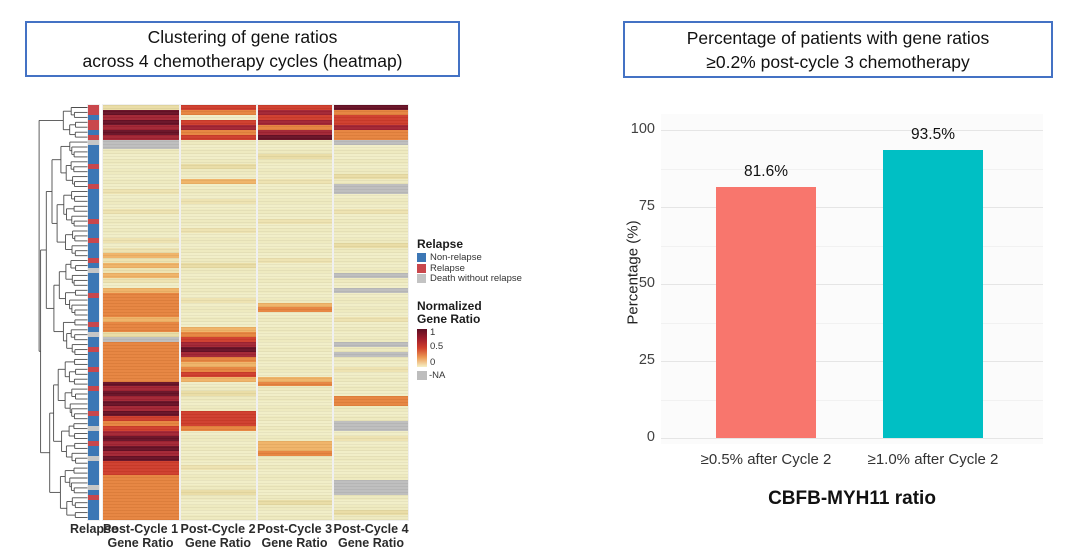 The height and width of the screenshot is (554, 1080). What do you see at coordinates (94, 529) in the screenshot?
I see `annotation-column-label: Relapse` at bounding box center [94, 529].